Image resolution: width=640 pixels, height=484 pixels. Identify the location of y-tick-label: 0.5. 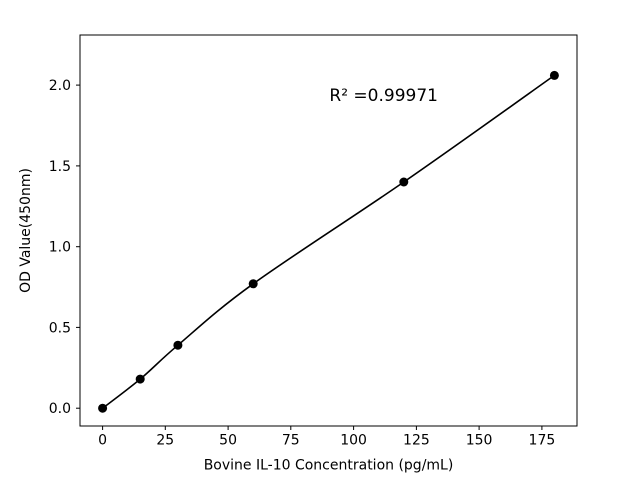
(60, 328).